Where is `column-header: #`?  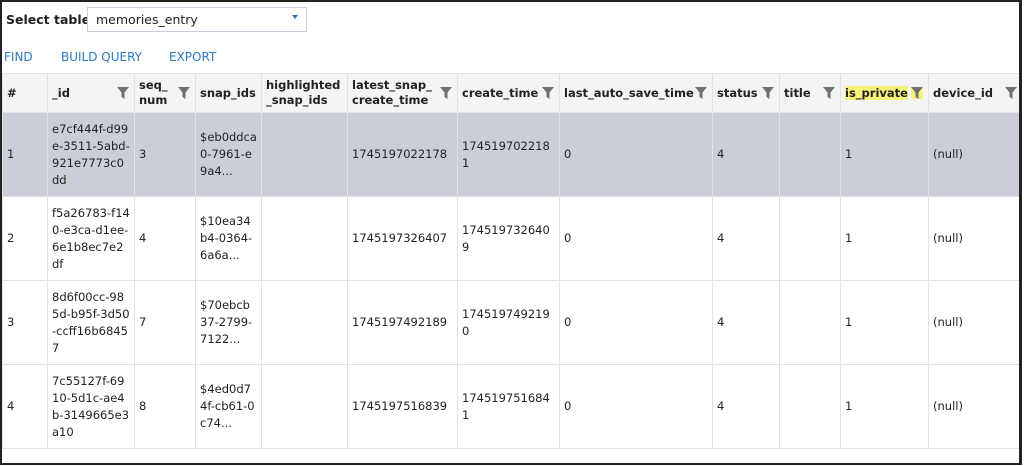
column-header: # is located at coordinates (25, 93).